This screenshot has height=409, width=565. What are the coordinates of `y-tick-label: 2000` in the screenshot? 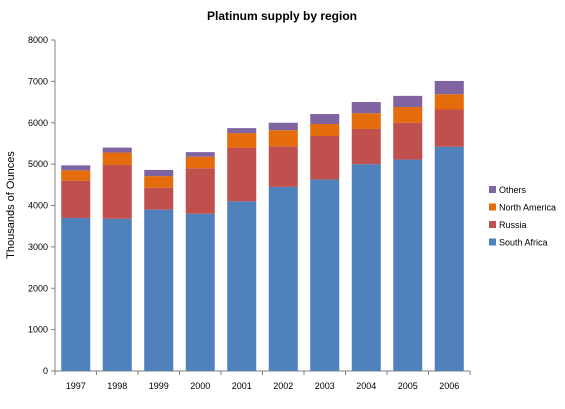 It's located at (38, 288).